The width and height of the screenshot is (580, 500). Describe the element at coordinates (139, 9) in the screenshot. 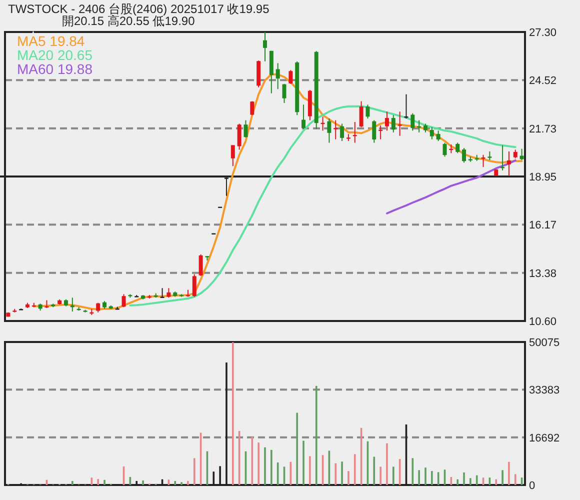

I see `chart-title: TWSTOCK - 2406 台股(2406) 20251017 收19.95` at that location.